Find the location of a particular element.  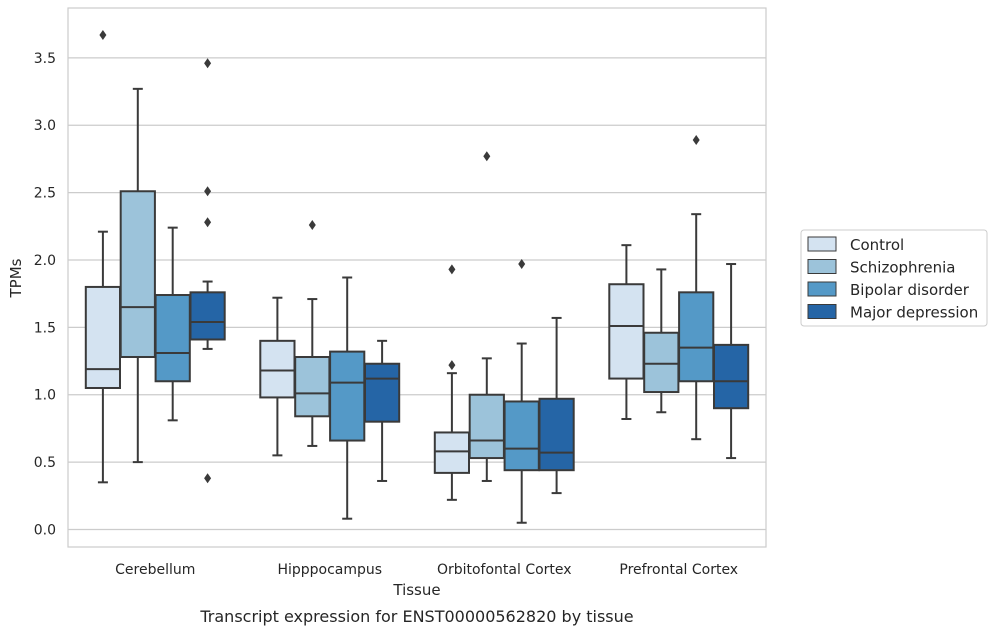

legend-label: Bipolar disorder is located at coordinates (910, 290).